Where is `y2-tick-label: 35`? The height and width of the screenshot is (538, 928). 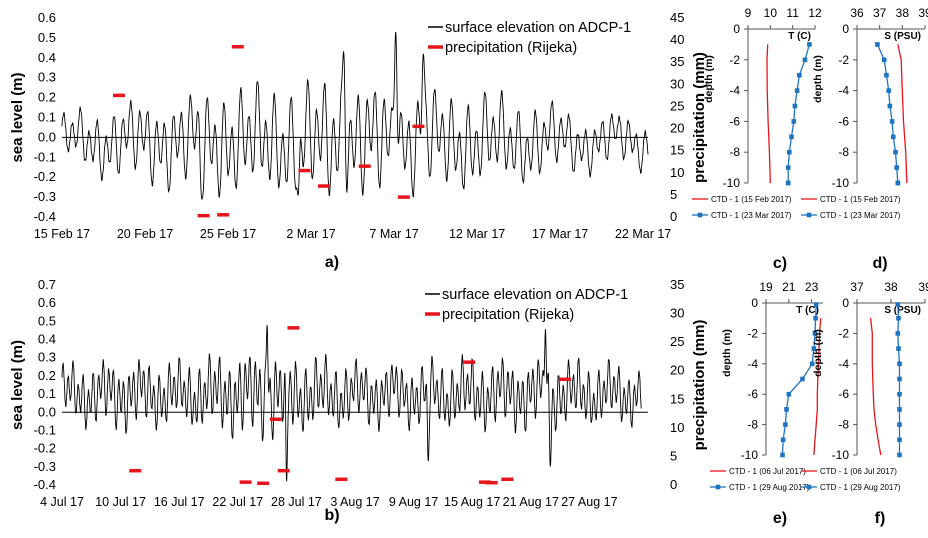
y2-tick-label: 35 is located at coordinates (677, 61).